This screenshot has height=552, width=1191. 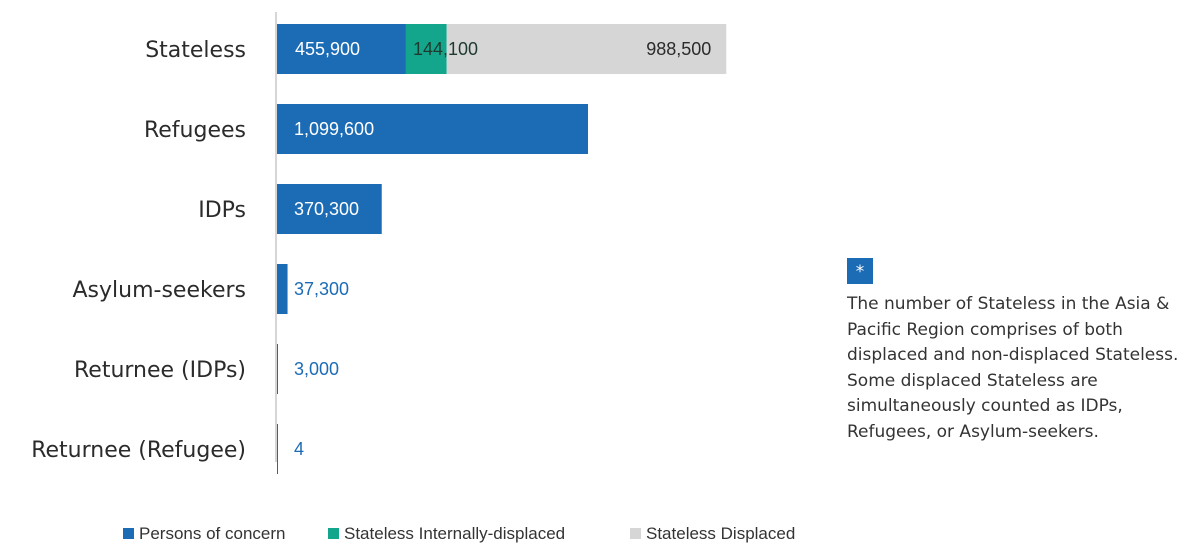 What do you see at coordinates (586, 49) in the screenshot?
I see `bar-stateless-stateless-displaced` at bounding box center [586, 49].